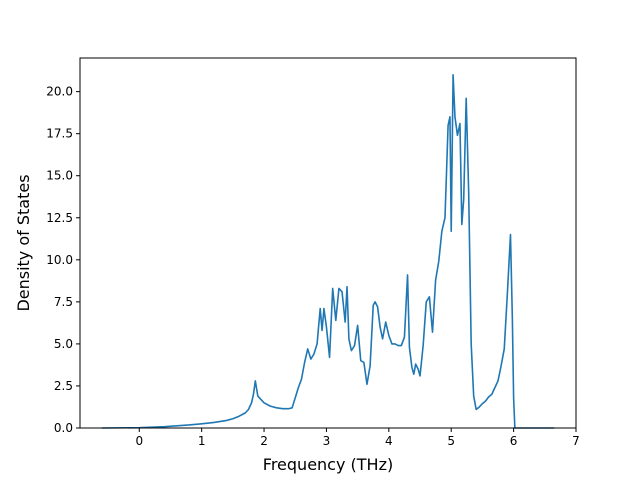  I want to click on x-tick-label: 3, so click(327, 441).